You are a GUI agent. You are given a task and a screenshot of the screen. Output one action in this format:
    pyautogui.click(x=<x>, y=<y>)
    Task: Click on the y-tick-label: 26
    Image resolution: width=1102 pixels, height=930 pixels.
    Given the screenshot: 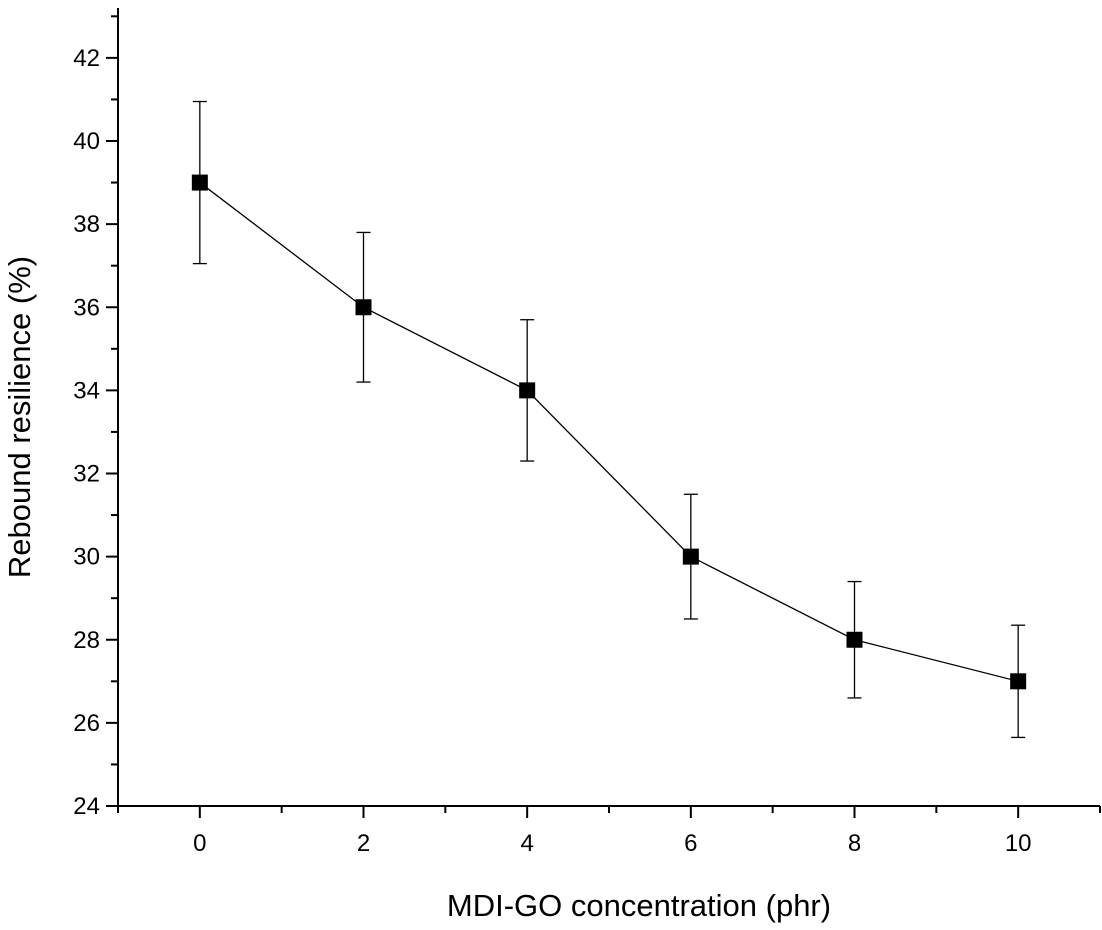 What is the action you would take?
    pyautogui.click(x=86, y=723)
    